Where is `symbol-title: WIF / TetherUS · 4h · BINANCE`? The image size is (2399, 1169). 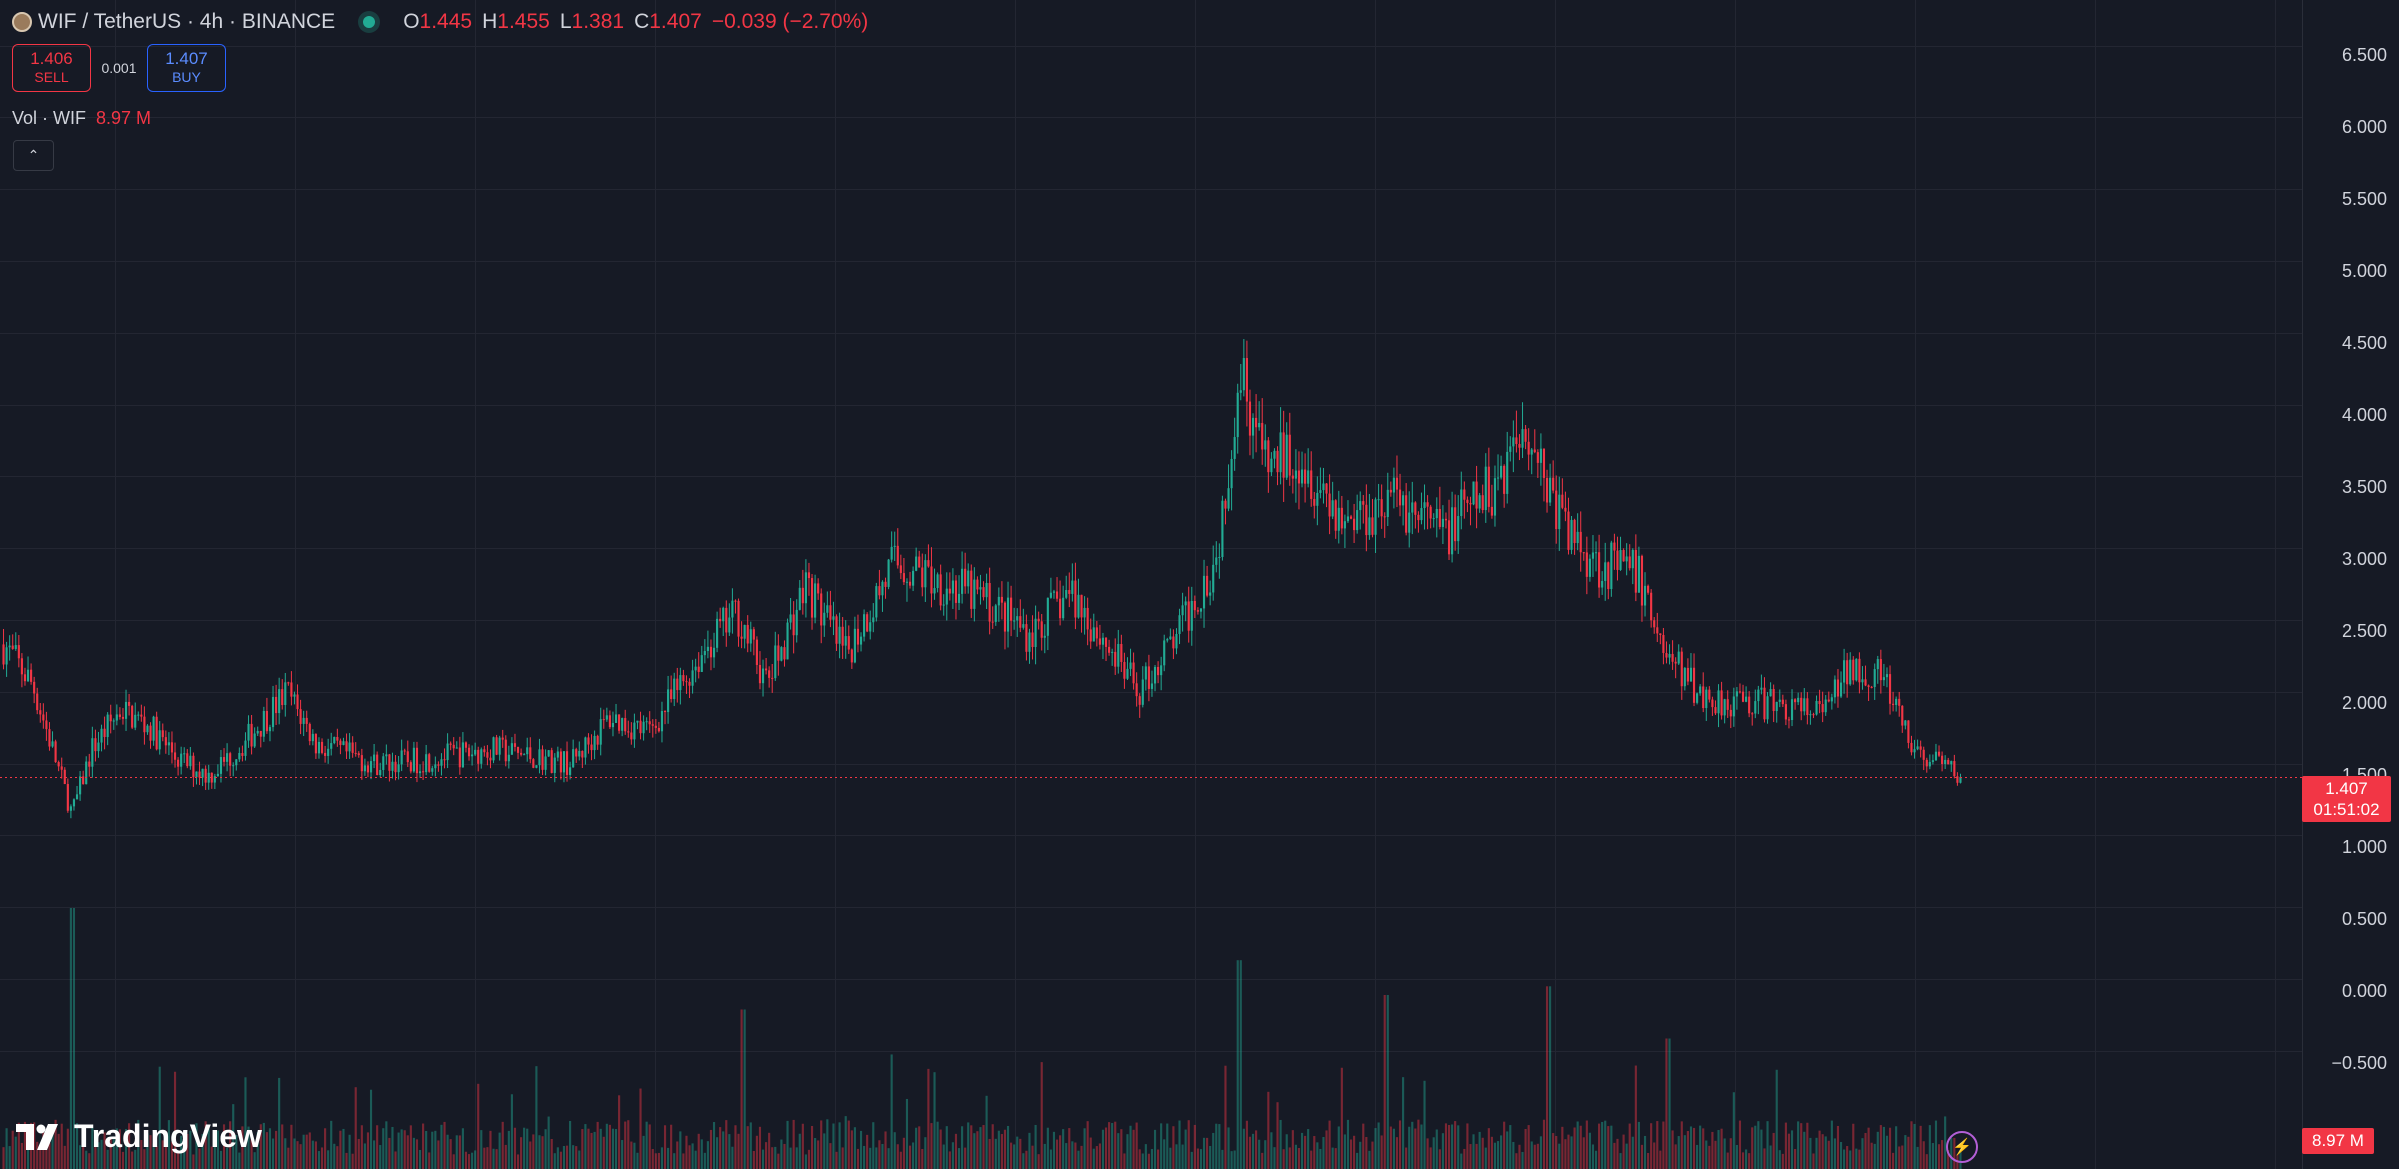
symbol-title: WIF / TetherUS · 4h · BINANCE is located at coordinates (187, 21).